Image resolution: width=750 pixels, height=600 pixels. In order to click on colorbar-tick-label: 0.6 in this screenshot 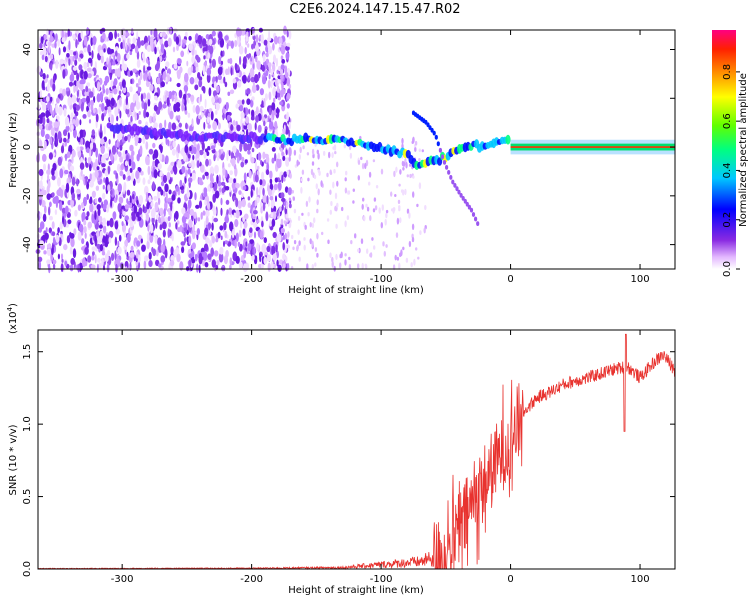, I will do `click(727, 121)`.